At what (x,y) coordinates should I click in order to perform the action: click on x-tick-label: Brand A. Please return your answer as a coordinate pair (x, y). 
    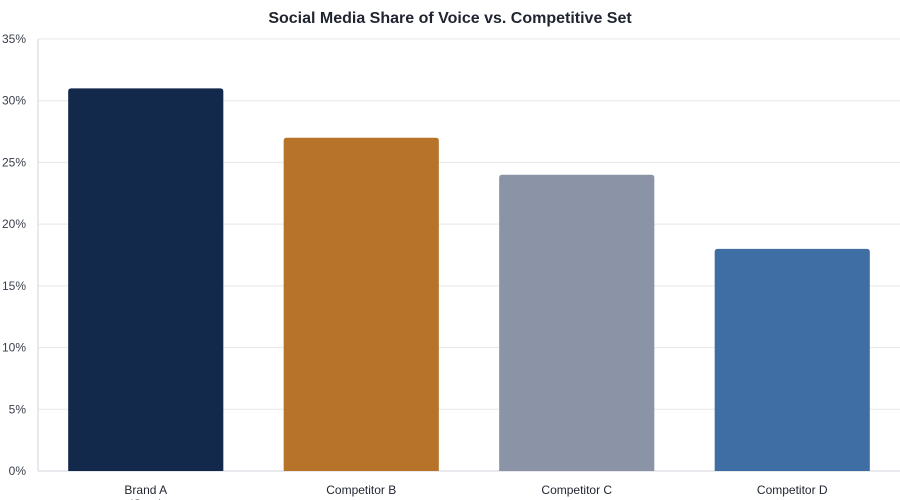
    Looking at the image, I should click on (145, 490).